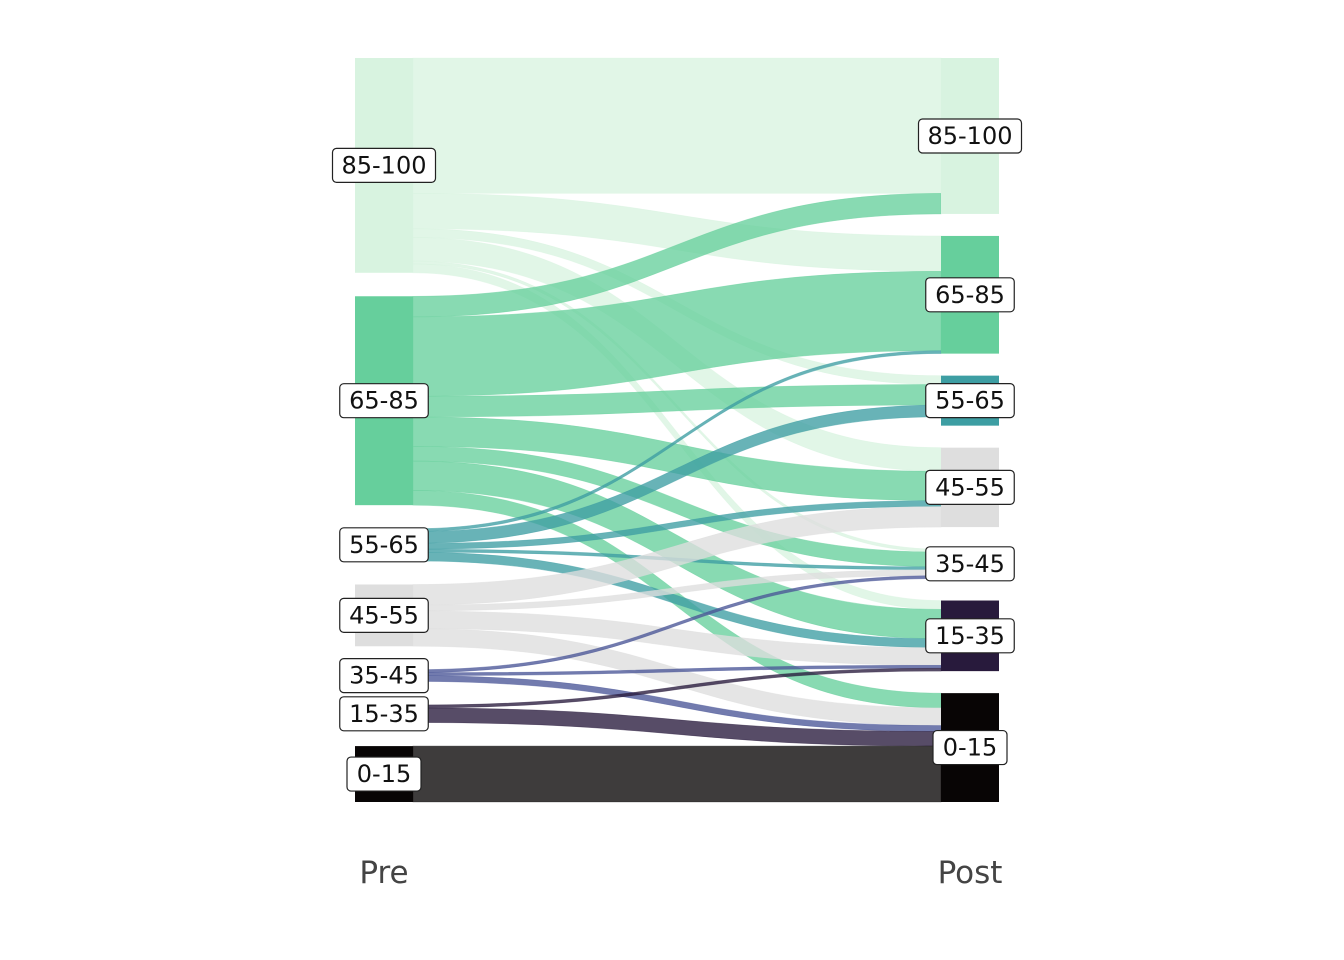 The height and width of the screenshot is (960, 1344). I want to click on pre-node-label-55-65: 55-65, so click(384, 545).